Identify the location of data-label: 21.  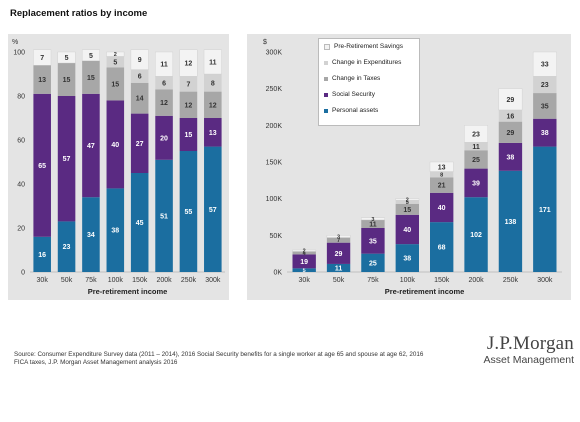
(442, 186).